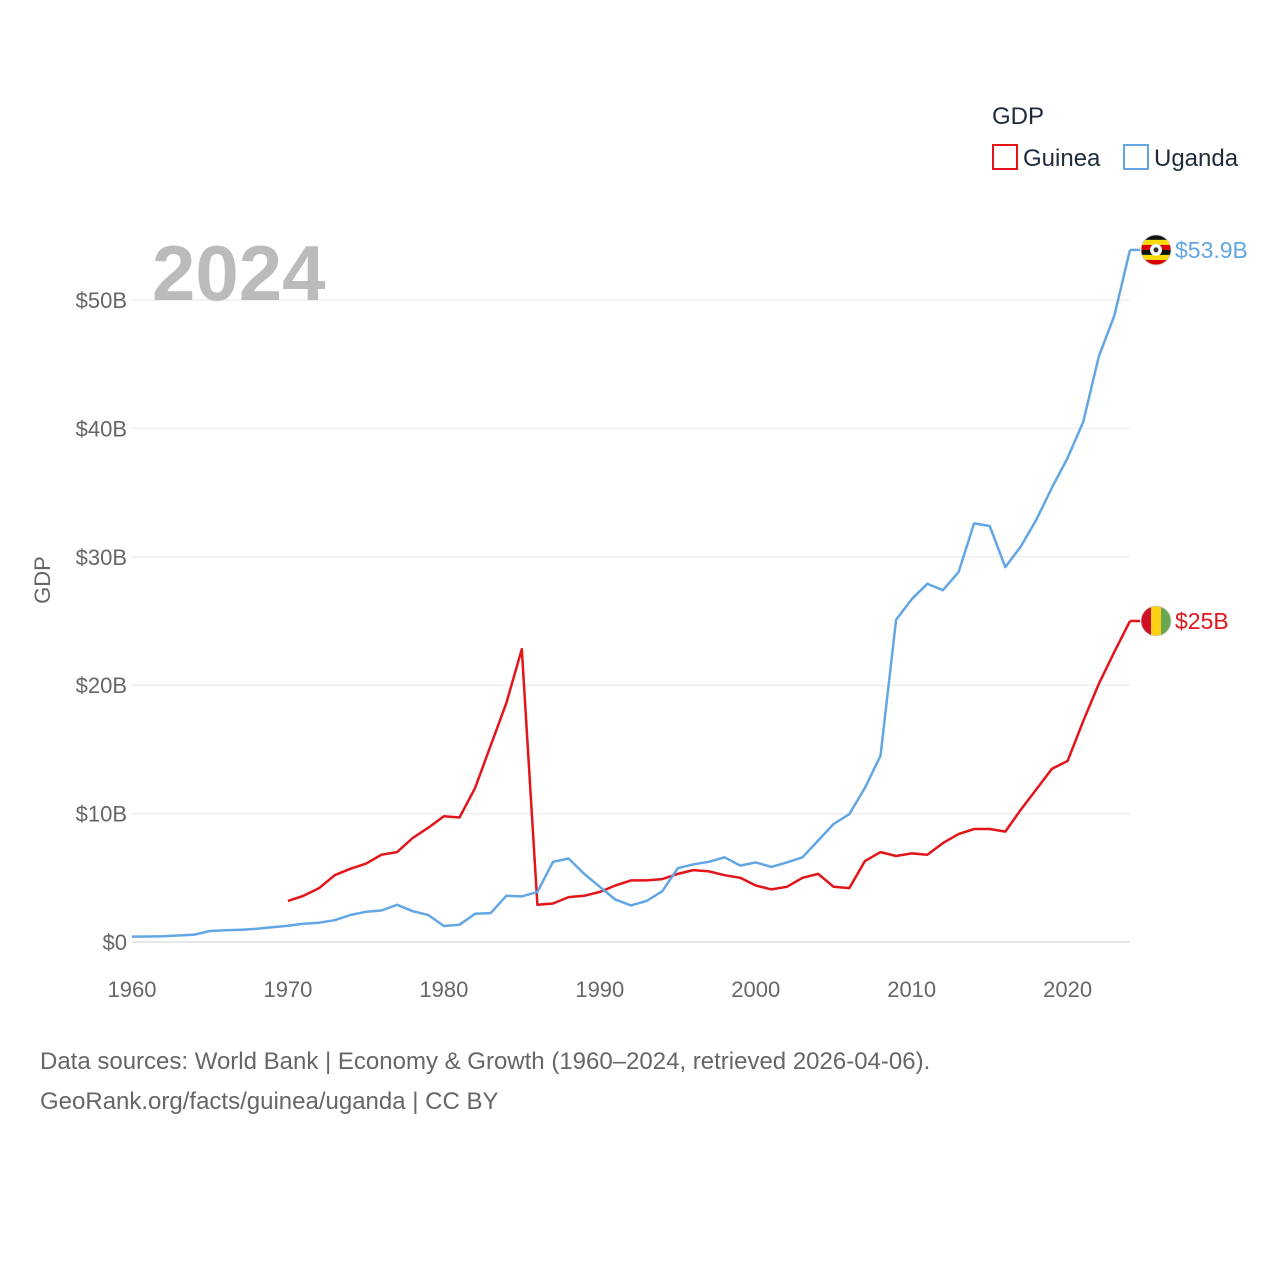 Image resolution: width=1280 pixels, height=1280 pixels. I want to click on legend-item-uganda: Uganda, so click(1181, 158).